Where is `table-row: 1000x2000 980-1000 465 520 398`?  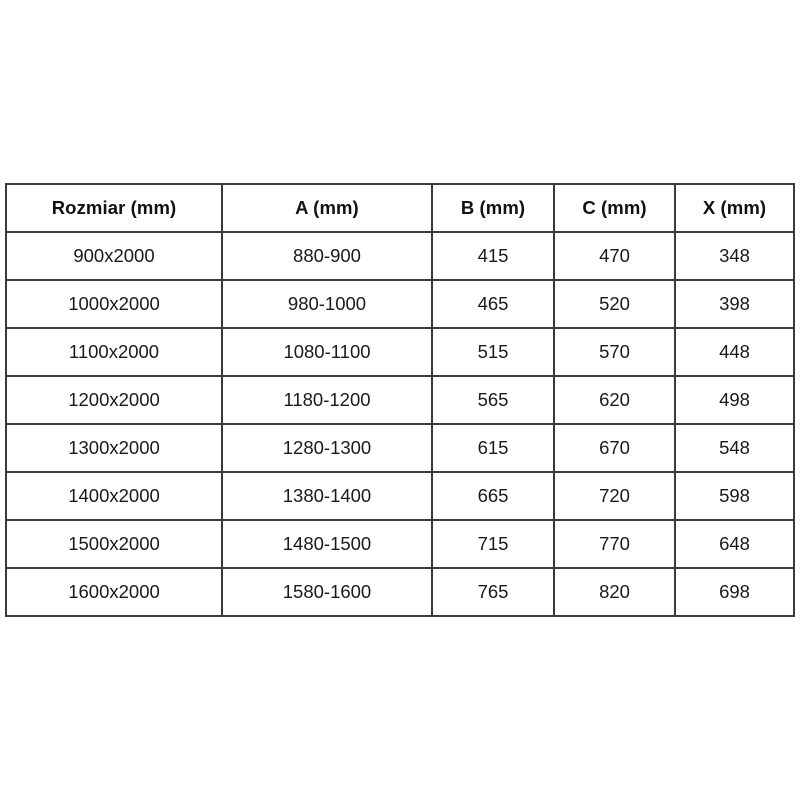 table-row: 1000x2000 980-1000 465 520 398 is located at coordinates (400, 304).